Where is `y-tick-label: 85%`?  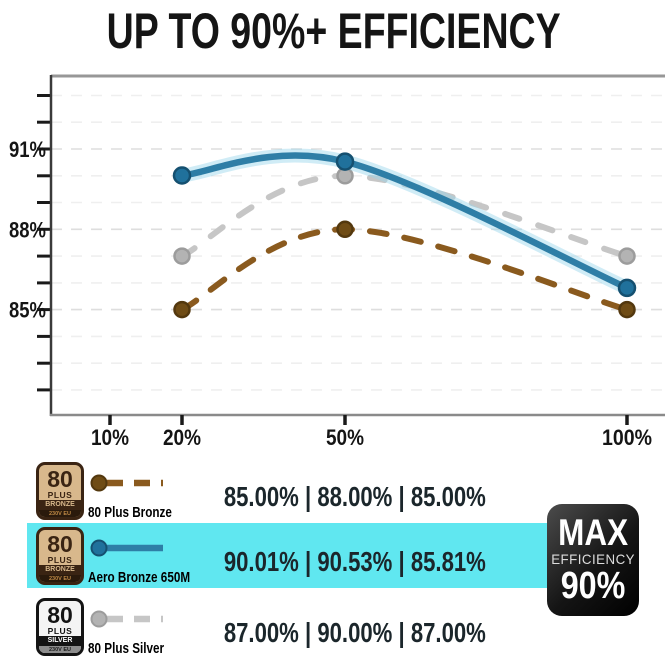 y-tick-label: 85% is located at coordinates (27, 310).